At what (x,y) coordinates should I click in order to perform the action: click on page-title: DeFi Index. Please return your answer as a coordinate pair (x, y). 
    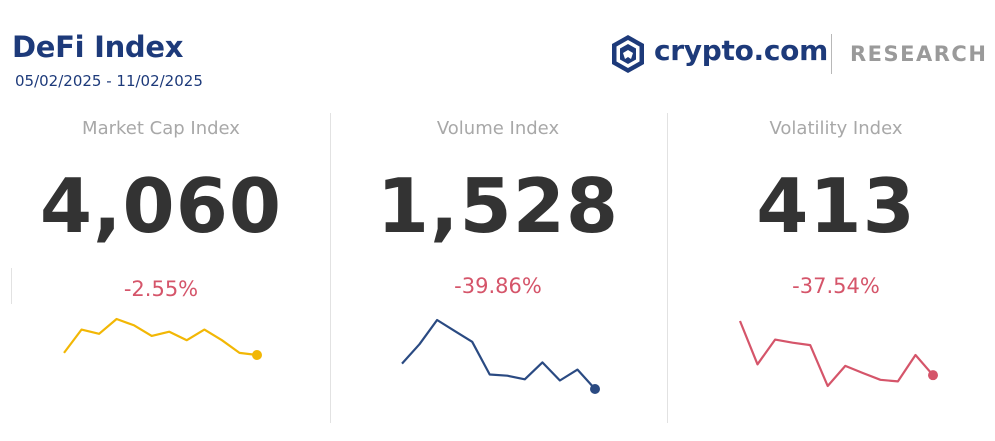
    Looking at the image, I should click on (98, 47).